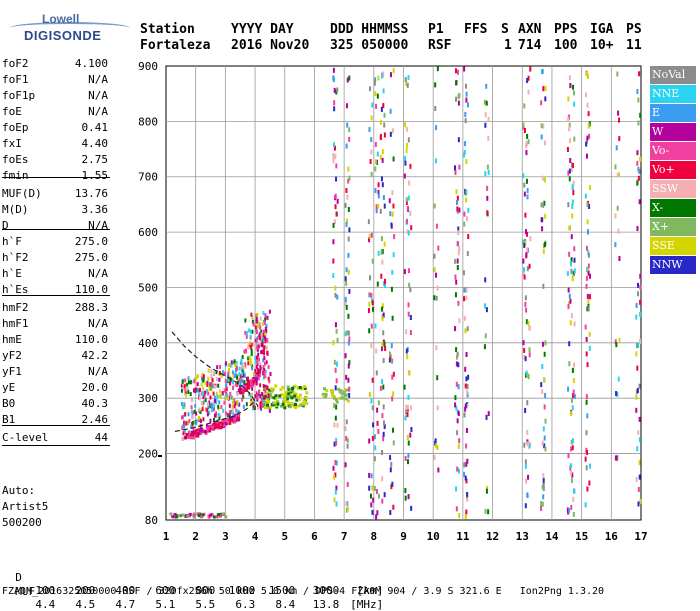 Image resolution: width=700 pixels, height=611 pixels. Describe the element at coordinates (125, 590) in the screenshot. I see `distance-value: 400` at that location.